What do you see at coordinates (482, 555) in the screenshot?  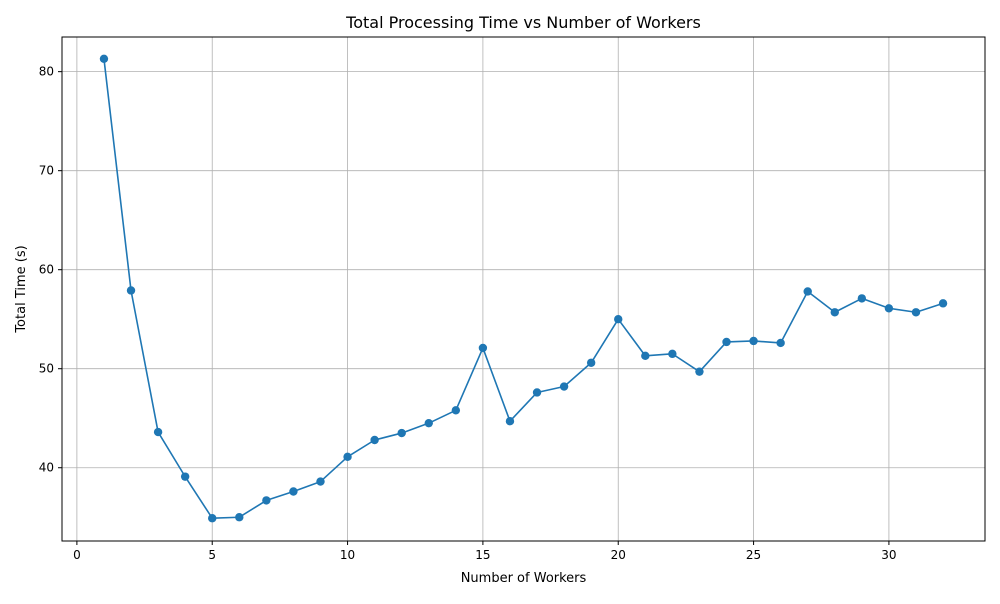 I see `x-tick-label: 15` at bounding box center [482, 555].